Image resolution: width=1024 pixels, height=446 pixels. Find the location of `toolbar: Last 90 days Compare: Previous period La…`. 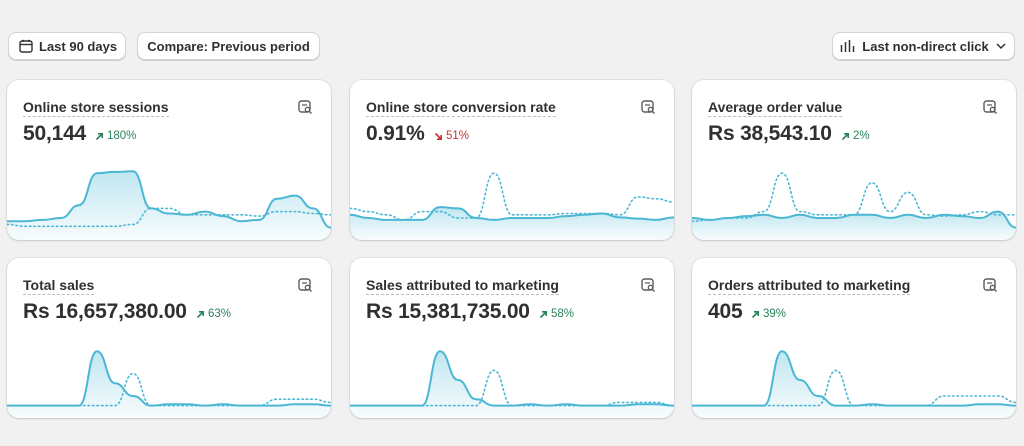

toolbar: Last 90 days Compare: Previous period La… is located at coordinates (512, 30).